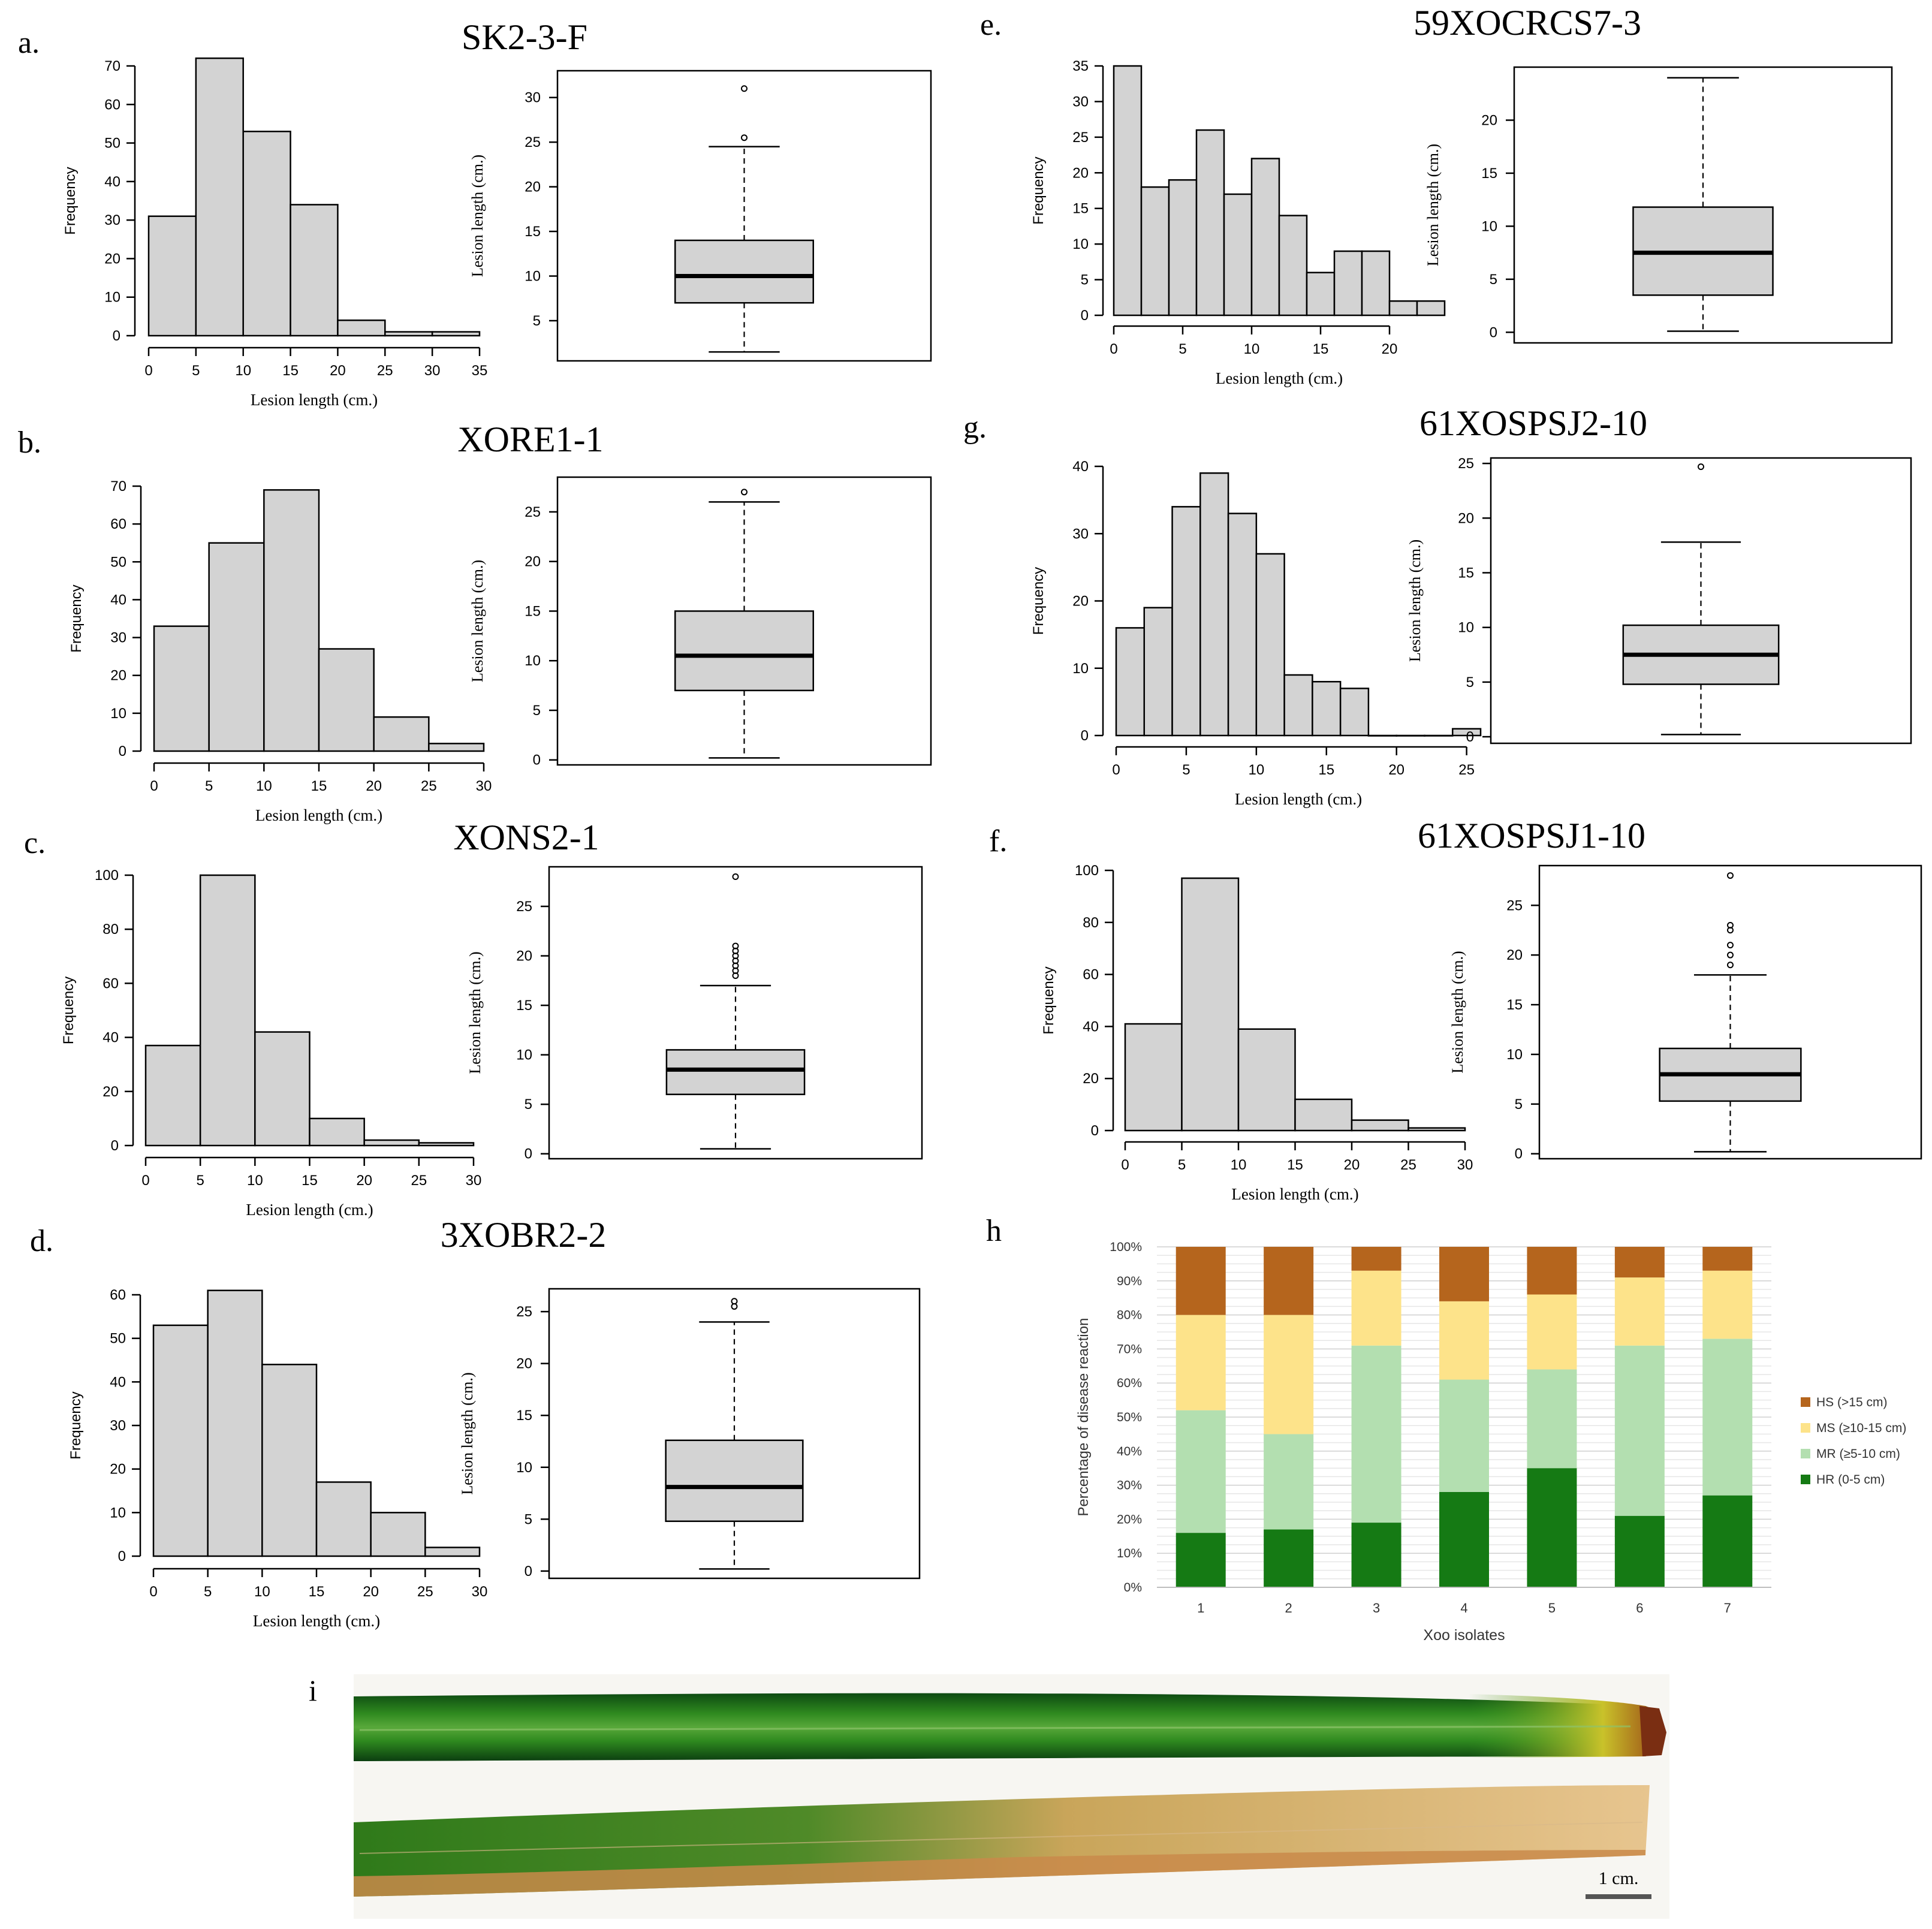 The image size is (1932, 1929). Describe the element at coordinates (112, 66) in the screenshot. I see `y-tick-label: 70` at that location.